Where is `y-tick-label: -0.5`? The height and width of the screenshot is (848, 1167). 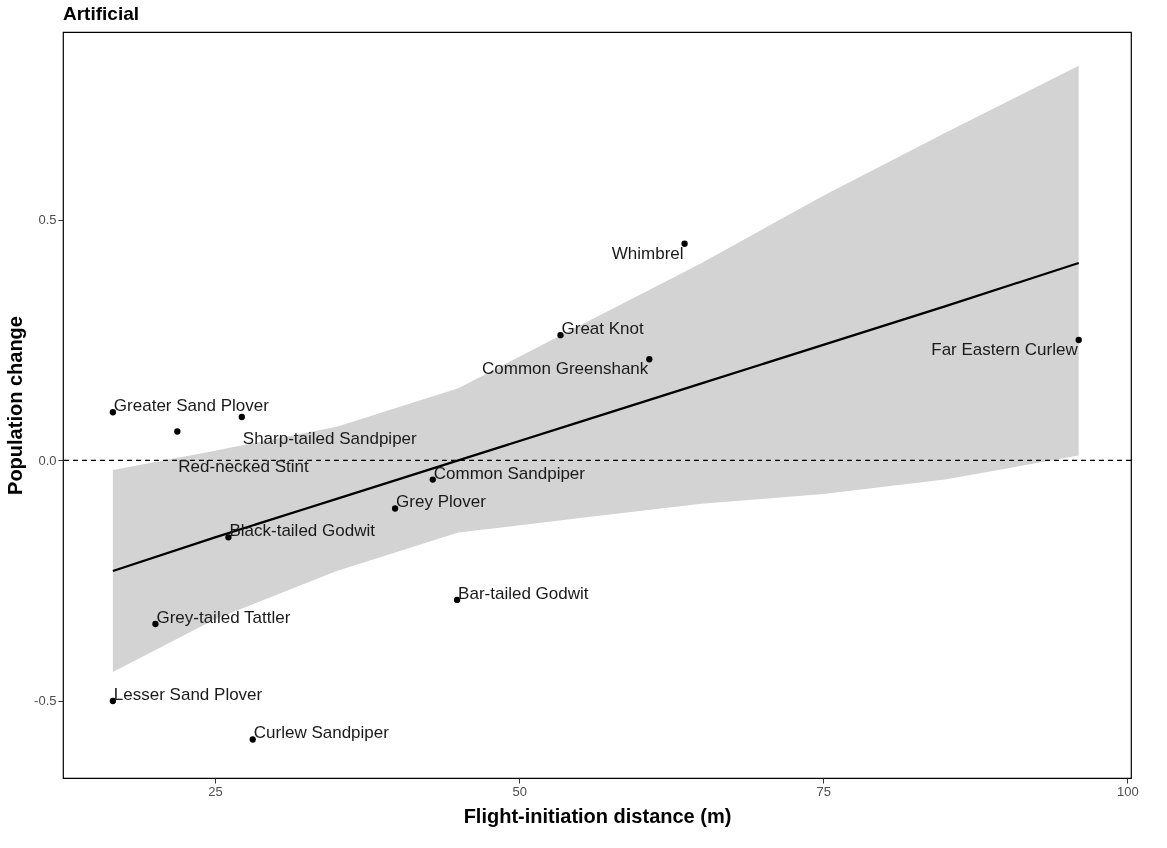 y-tick-label: -0.5 is located at coordinates (45, 701).